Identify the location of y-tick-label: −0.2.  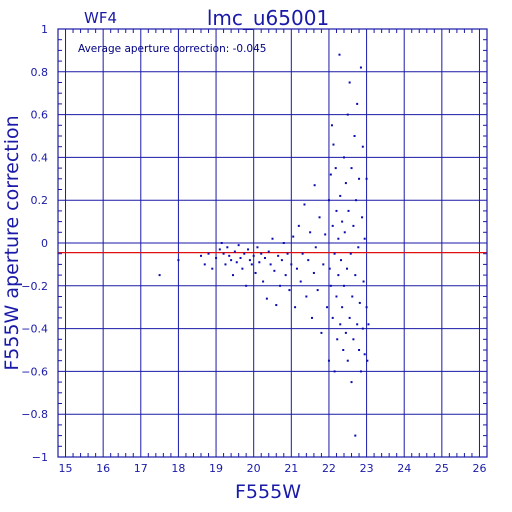
(34, 286).